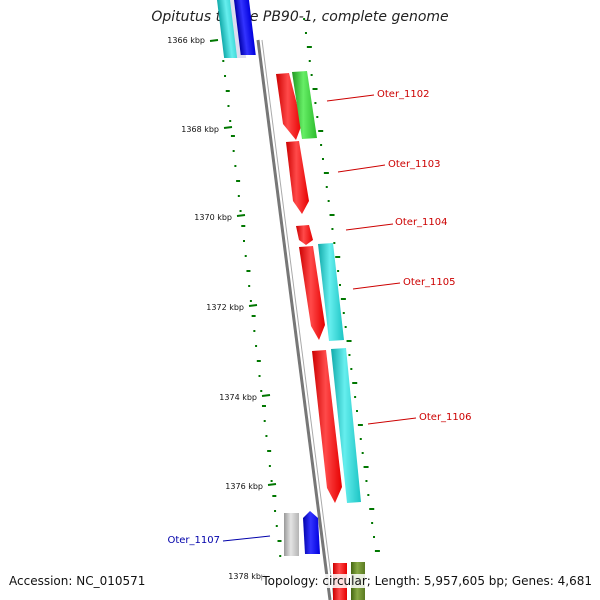 The height and width of the screenshot is (600, 600). I want to click on gene-label-oter-1103: Oter_1103, so click(414, 164).